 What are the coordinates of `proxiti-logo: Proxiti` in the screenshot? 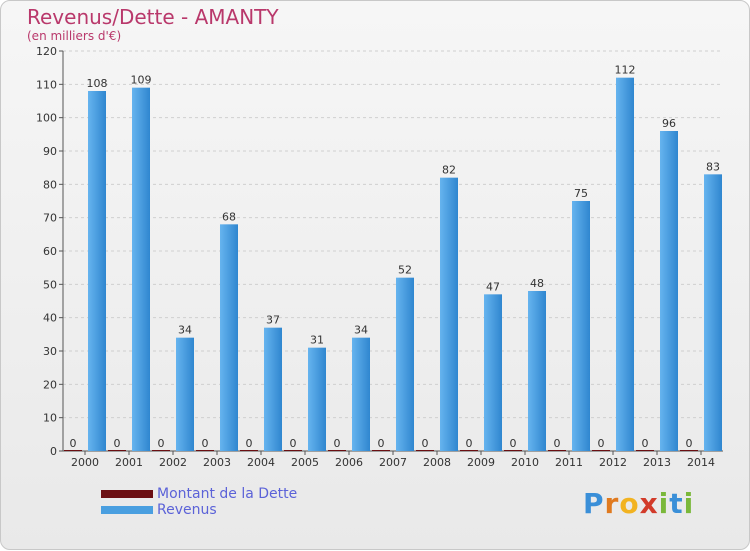 It's located at (638, 503).